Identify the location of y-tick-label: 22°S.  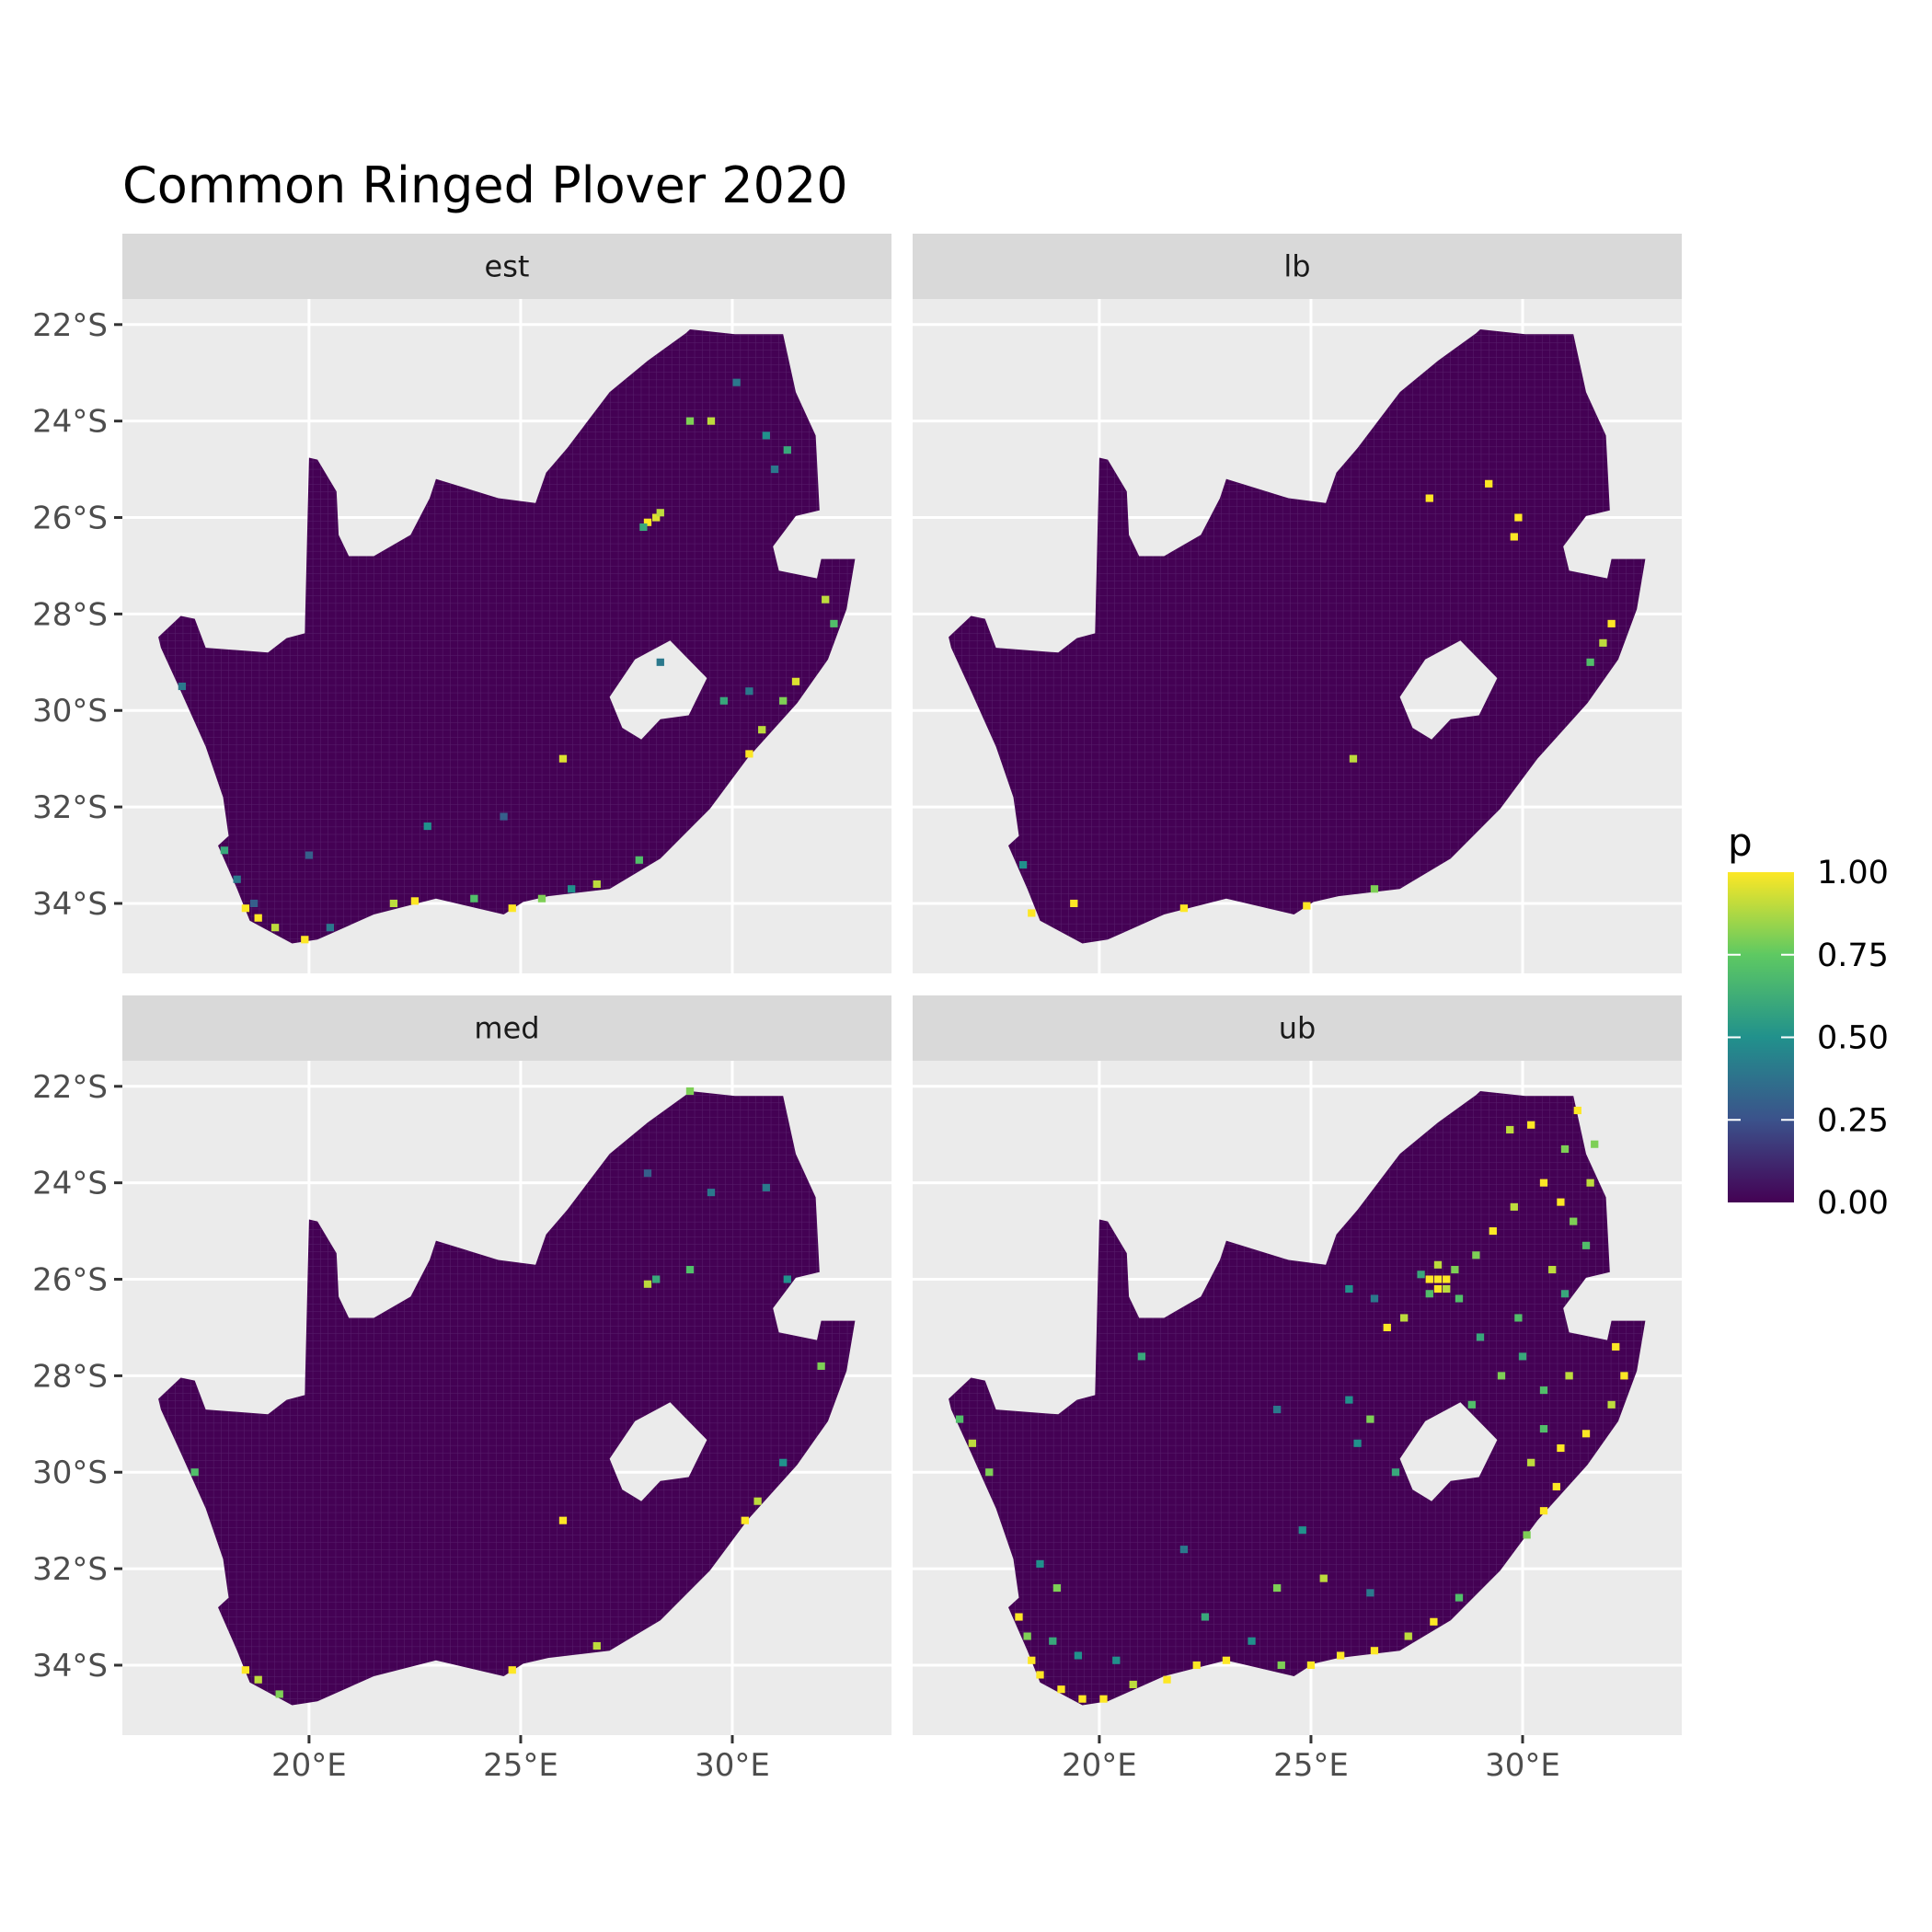
(70, 325).